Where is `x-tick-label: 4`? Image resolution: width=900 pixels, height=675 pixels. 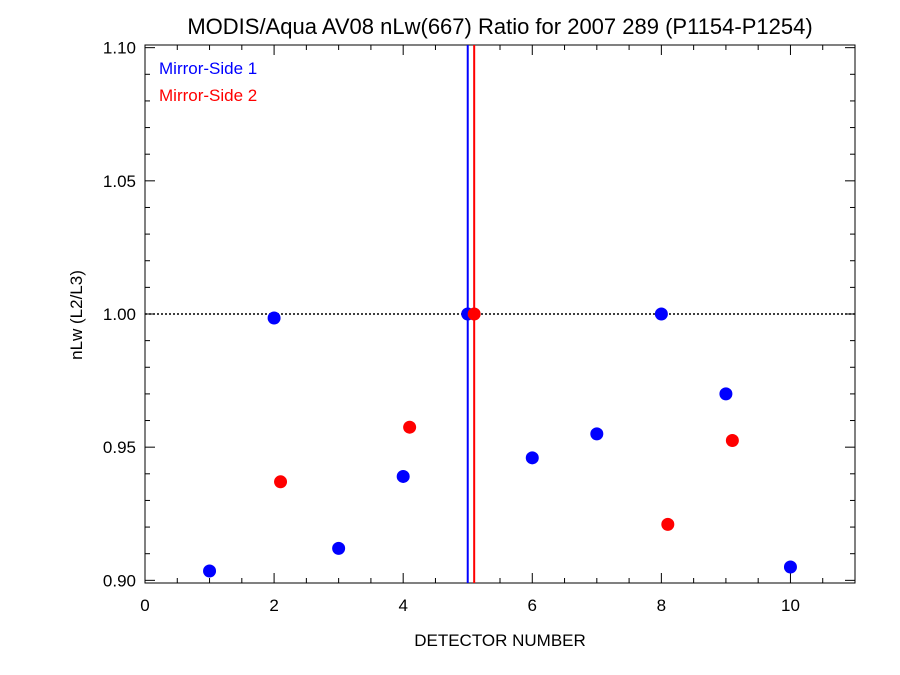 x-tick-label: 4 is located at coordinates (402, 605).